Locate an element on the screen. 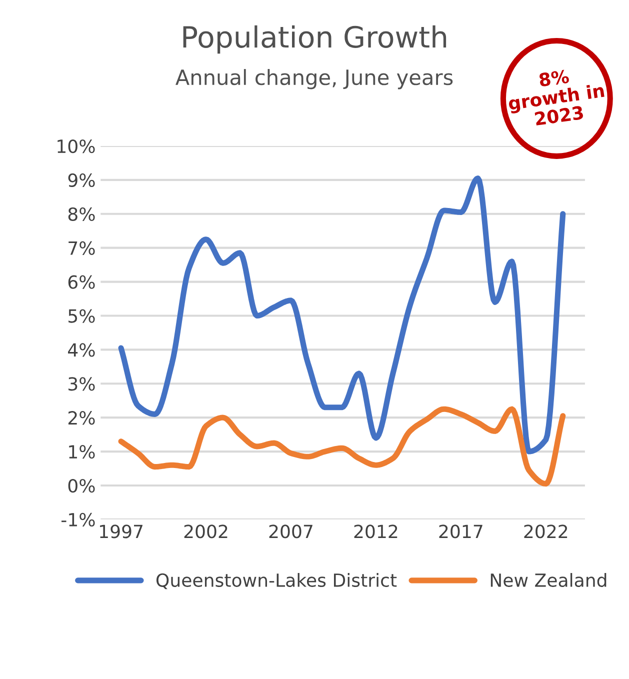 The height and width of the screenshot is (679, 629). chart-title: Population Growth is located at coordinates (314, 39).